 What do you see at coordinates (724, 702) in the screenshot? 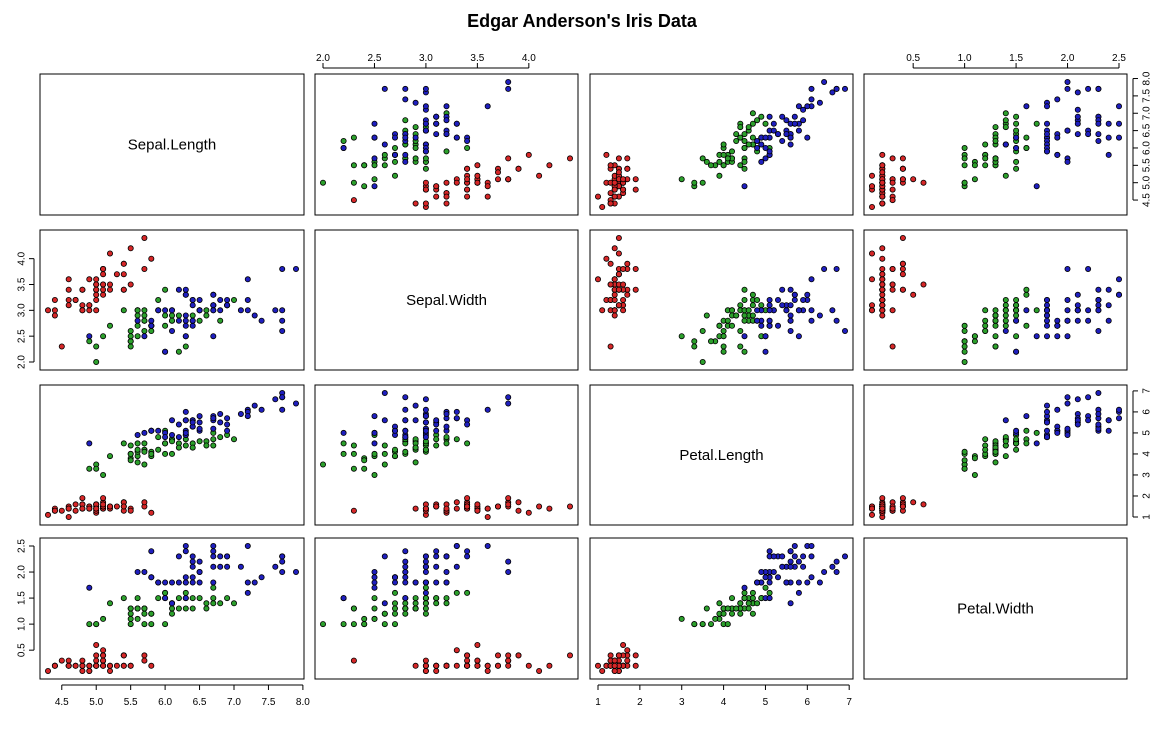
I see `tick-label: 4` at bounding box center [724, 702].